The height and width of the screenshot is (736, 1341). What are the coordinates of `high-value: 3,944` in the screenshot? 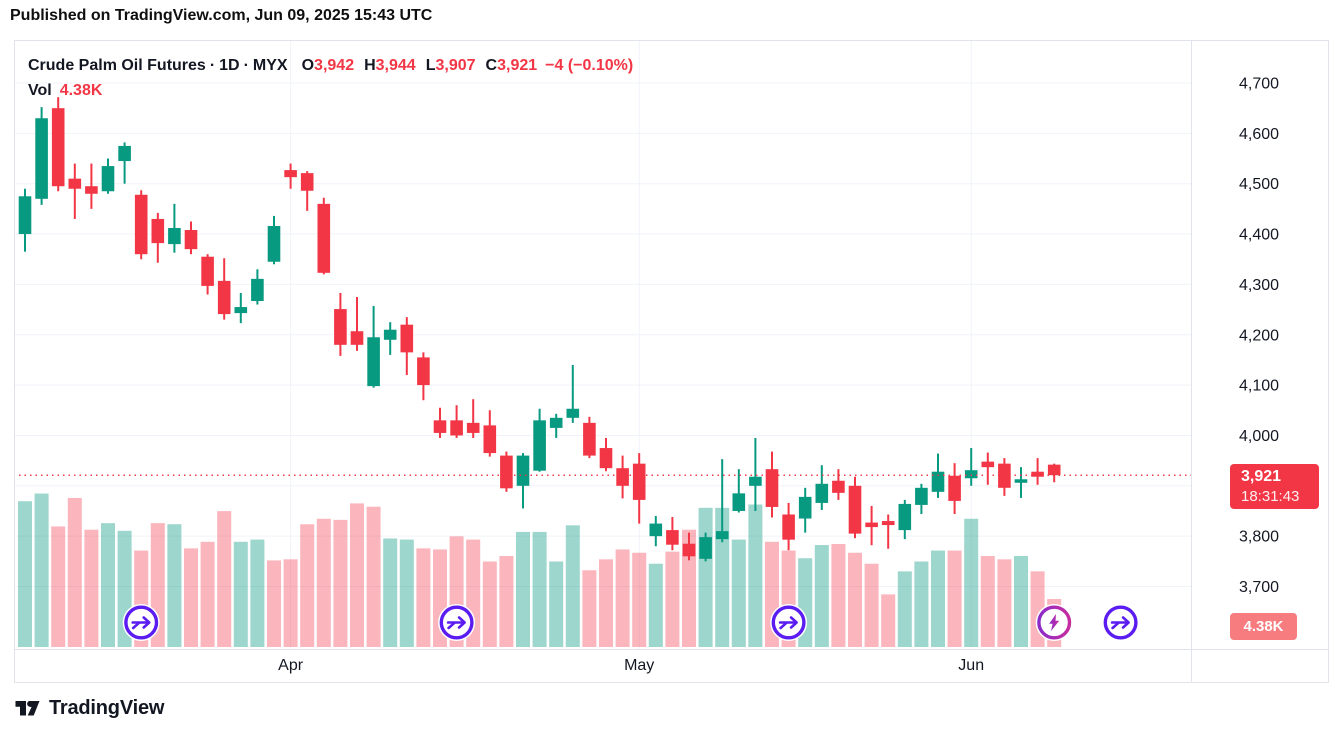 It's located at (395, 65).